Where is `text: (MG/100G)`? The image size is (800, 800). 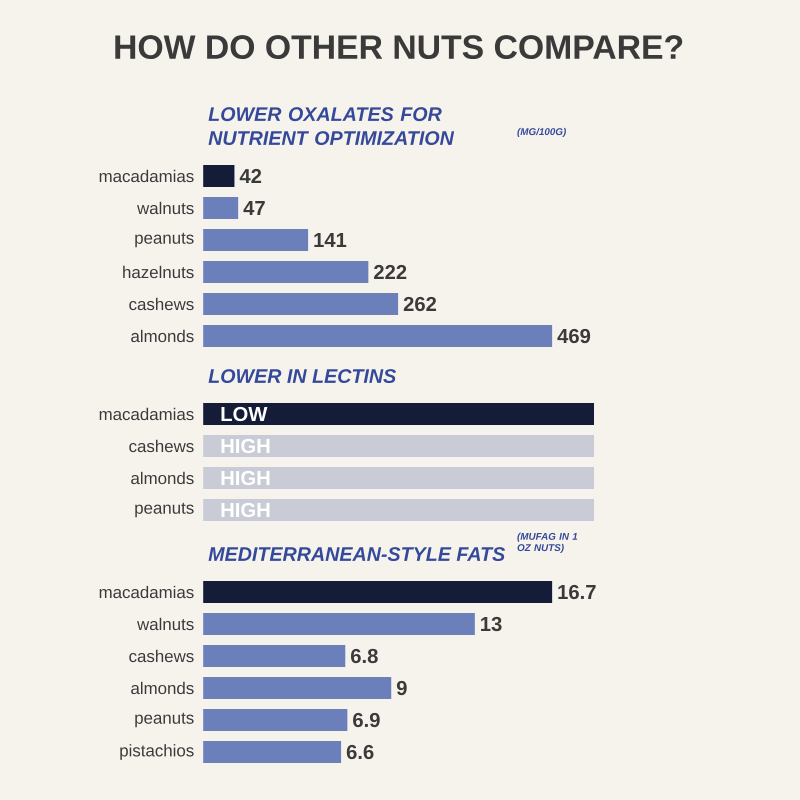
text: (MG/100G) is located at coordinates (541, 133).